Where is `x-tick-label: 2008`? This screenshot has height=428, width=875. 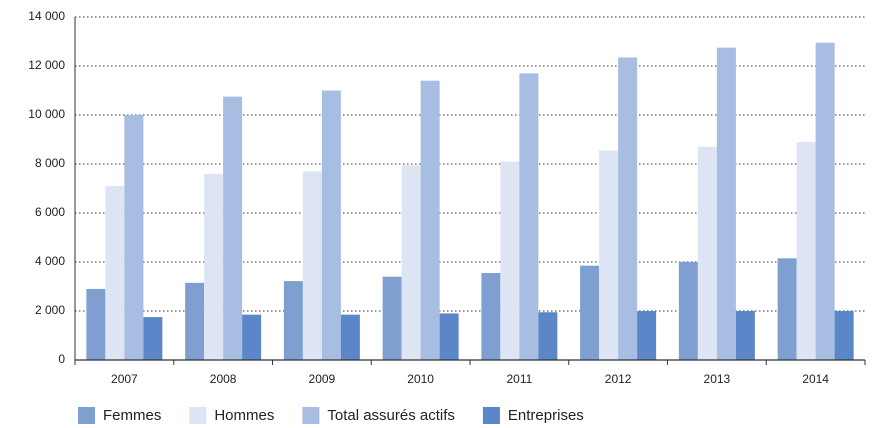
x-tick-label: 2008 is located at coordinates (223, 379).